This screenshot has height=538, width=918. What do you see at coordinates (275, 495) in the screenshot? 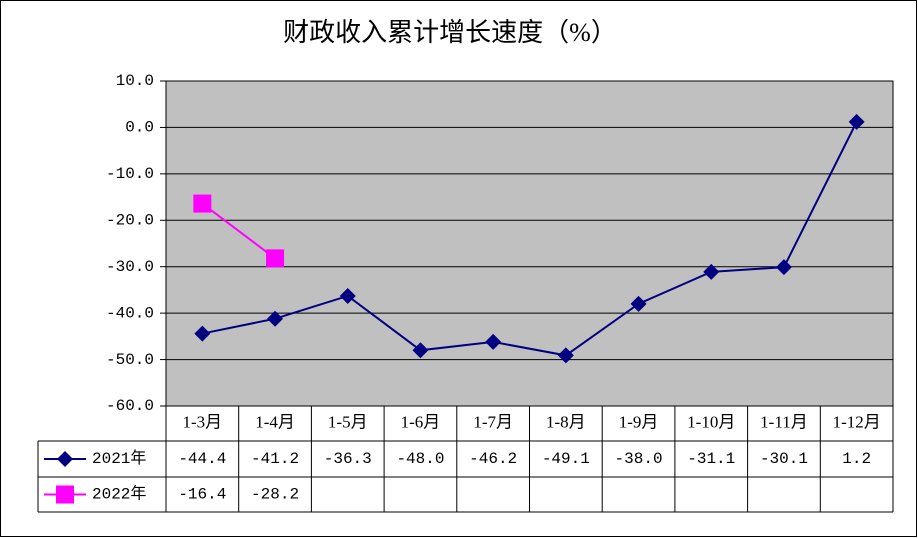
I see `table-value: -28.2` at bounding box center [275, 495].